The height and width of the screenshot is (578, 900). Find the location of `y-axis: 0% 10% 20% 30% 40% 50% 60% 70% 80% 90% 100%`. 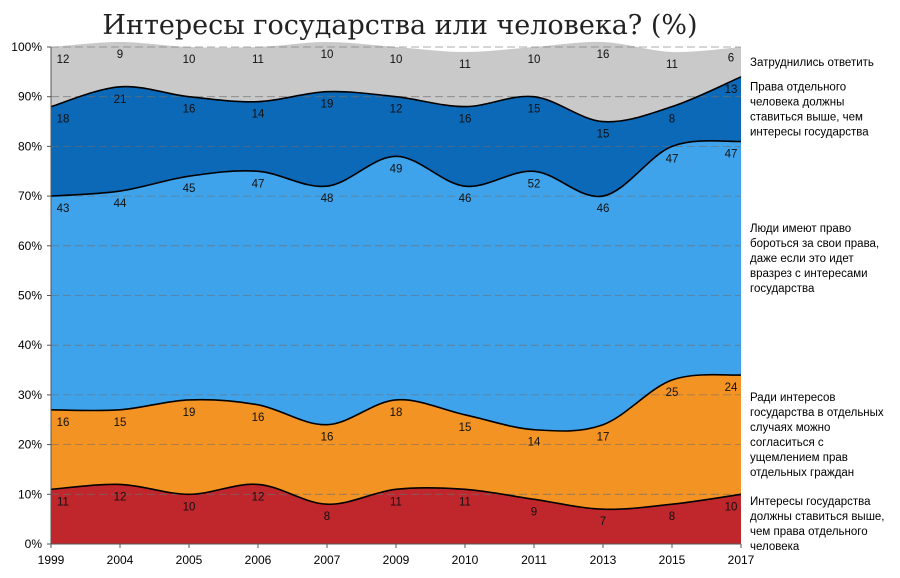

y-axis: 0% 10% 20% 30% 40% 50% 60% 70% 80% 90% 100% is located at coordinates (31, 295).